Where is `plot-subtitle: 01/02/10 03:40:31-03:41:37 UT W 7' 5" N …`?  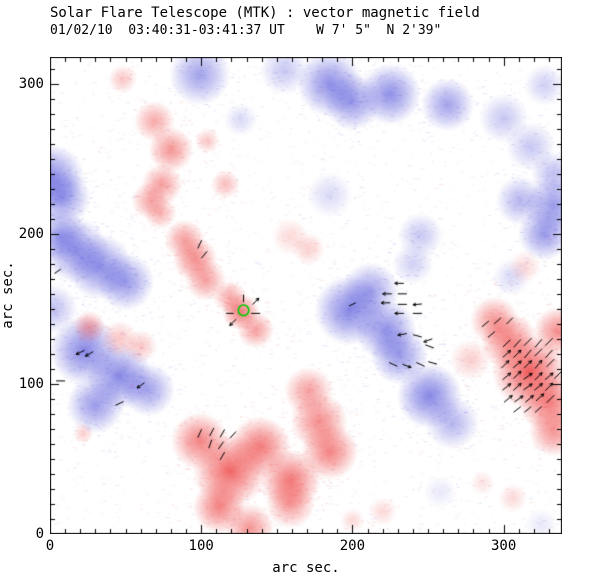
plot-subtitle: 01/02/10 03:40:31-03:41:37 UT W 7' 5" N … is located at coordinates (246, 30).